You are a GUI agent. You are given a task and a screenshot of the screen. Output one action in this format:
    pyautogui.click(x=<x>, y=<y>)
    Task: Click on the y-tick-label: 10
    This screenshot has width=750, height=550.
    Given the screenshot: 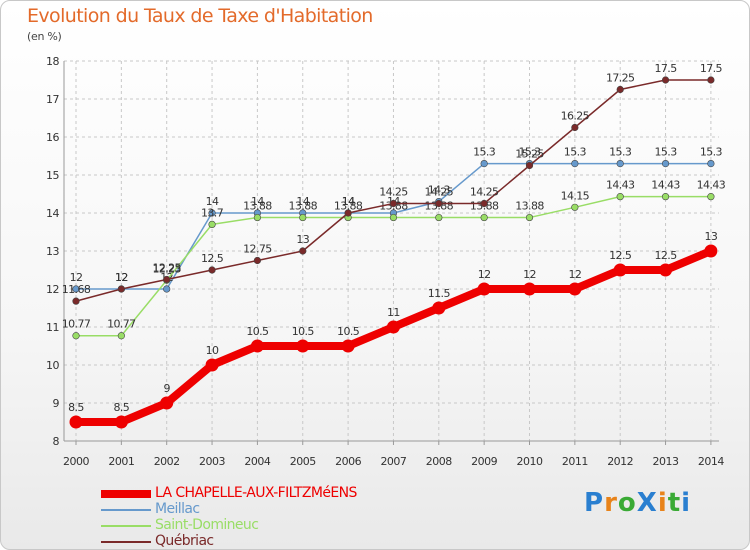 What is the action you would take?
    pyautogui.click(x=52, y=365)
    